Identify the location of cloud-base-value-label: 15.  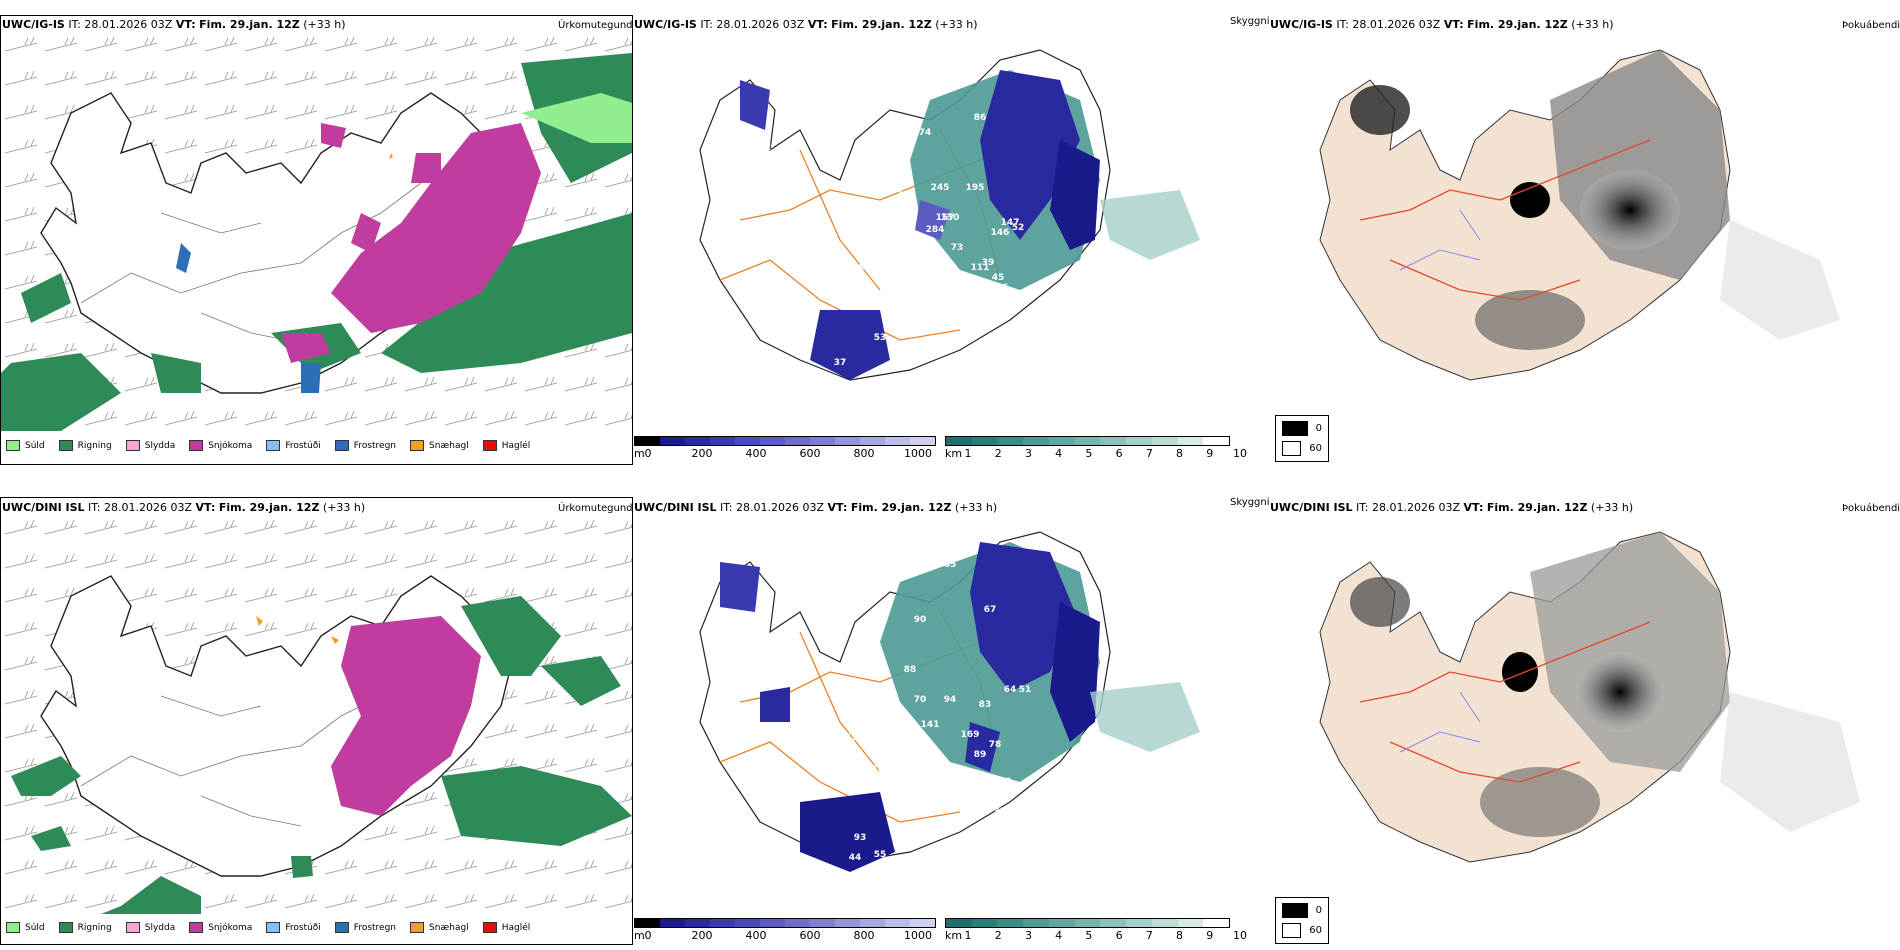
(860, 213).